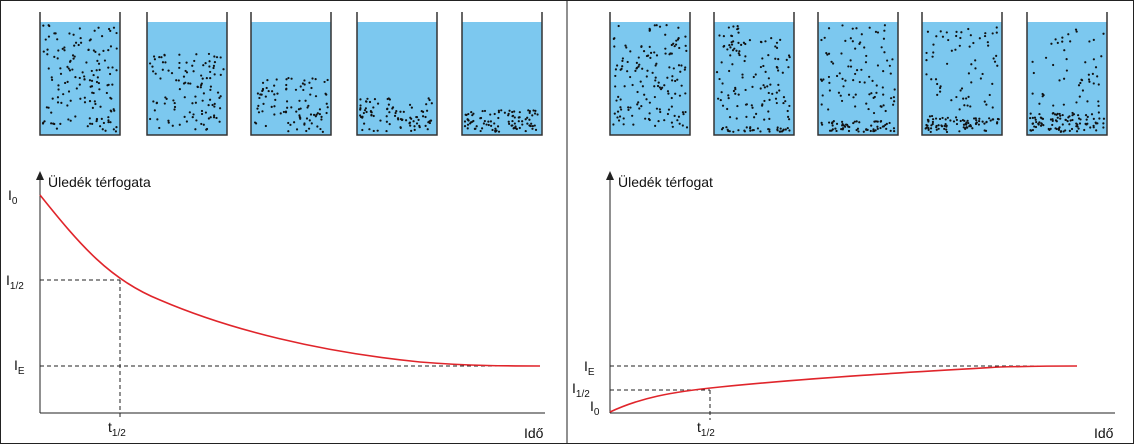 The image size is (1134, 444). Describe the element at coordinates (40, 175) in the screenshot. I see `arrow` at that location.